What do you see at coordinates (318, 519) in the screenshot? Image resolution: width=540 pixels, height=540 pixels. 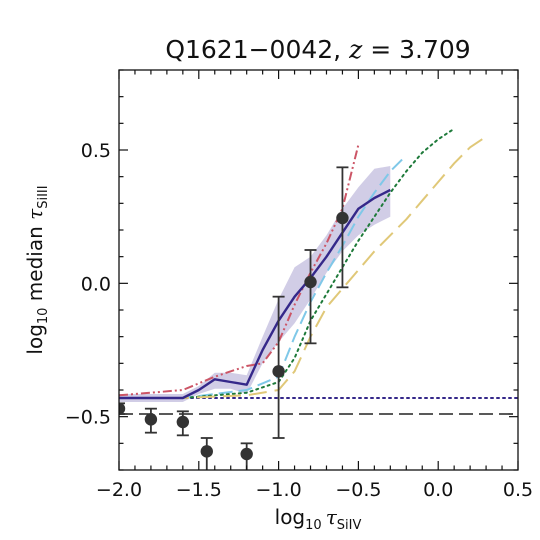 I see `x-axis-label: log10 τSiIV` at bounding box center [318, 519].